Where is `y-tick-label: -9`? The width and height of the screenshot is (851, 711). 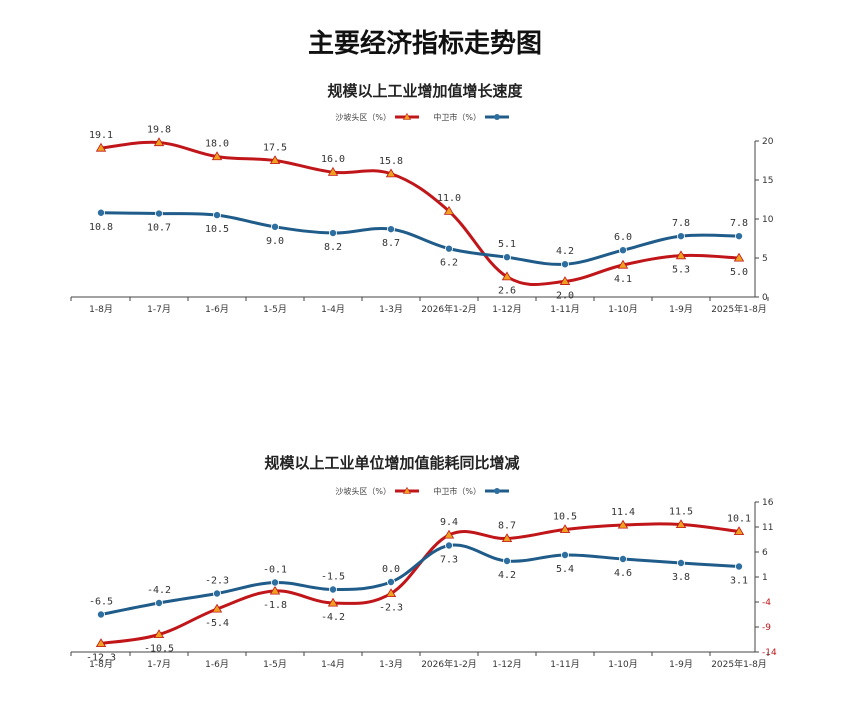 y-tick-label: -9 is located at coordinates (766, 628).